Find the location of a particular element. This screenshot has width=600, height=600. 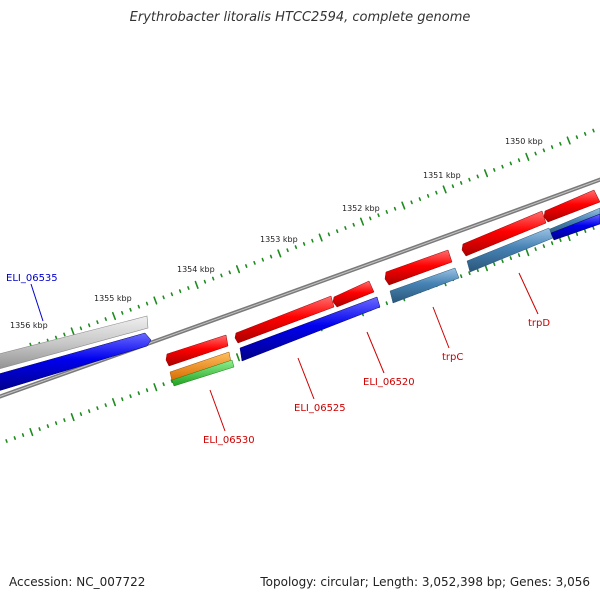

feature-ELI_06535-blue is located at coordinates (76, 362).